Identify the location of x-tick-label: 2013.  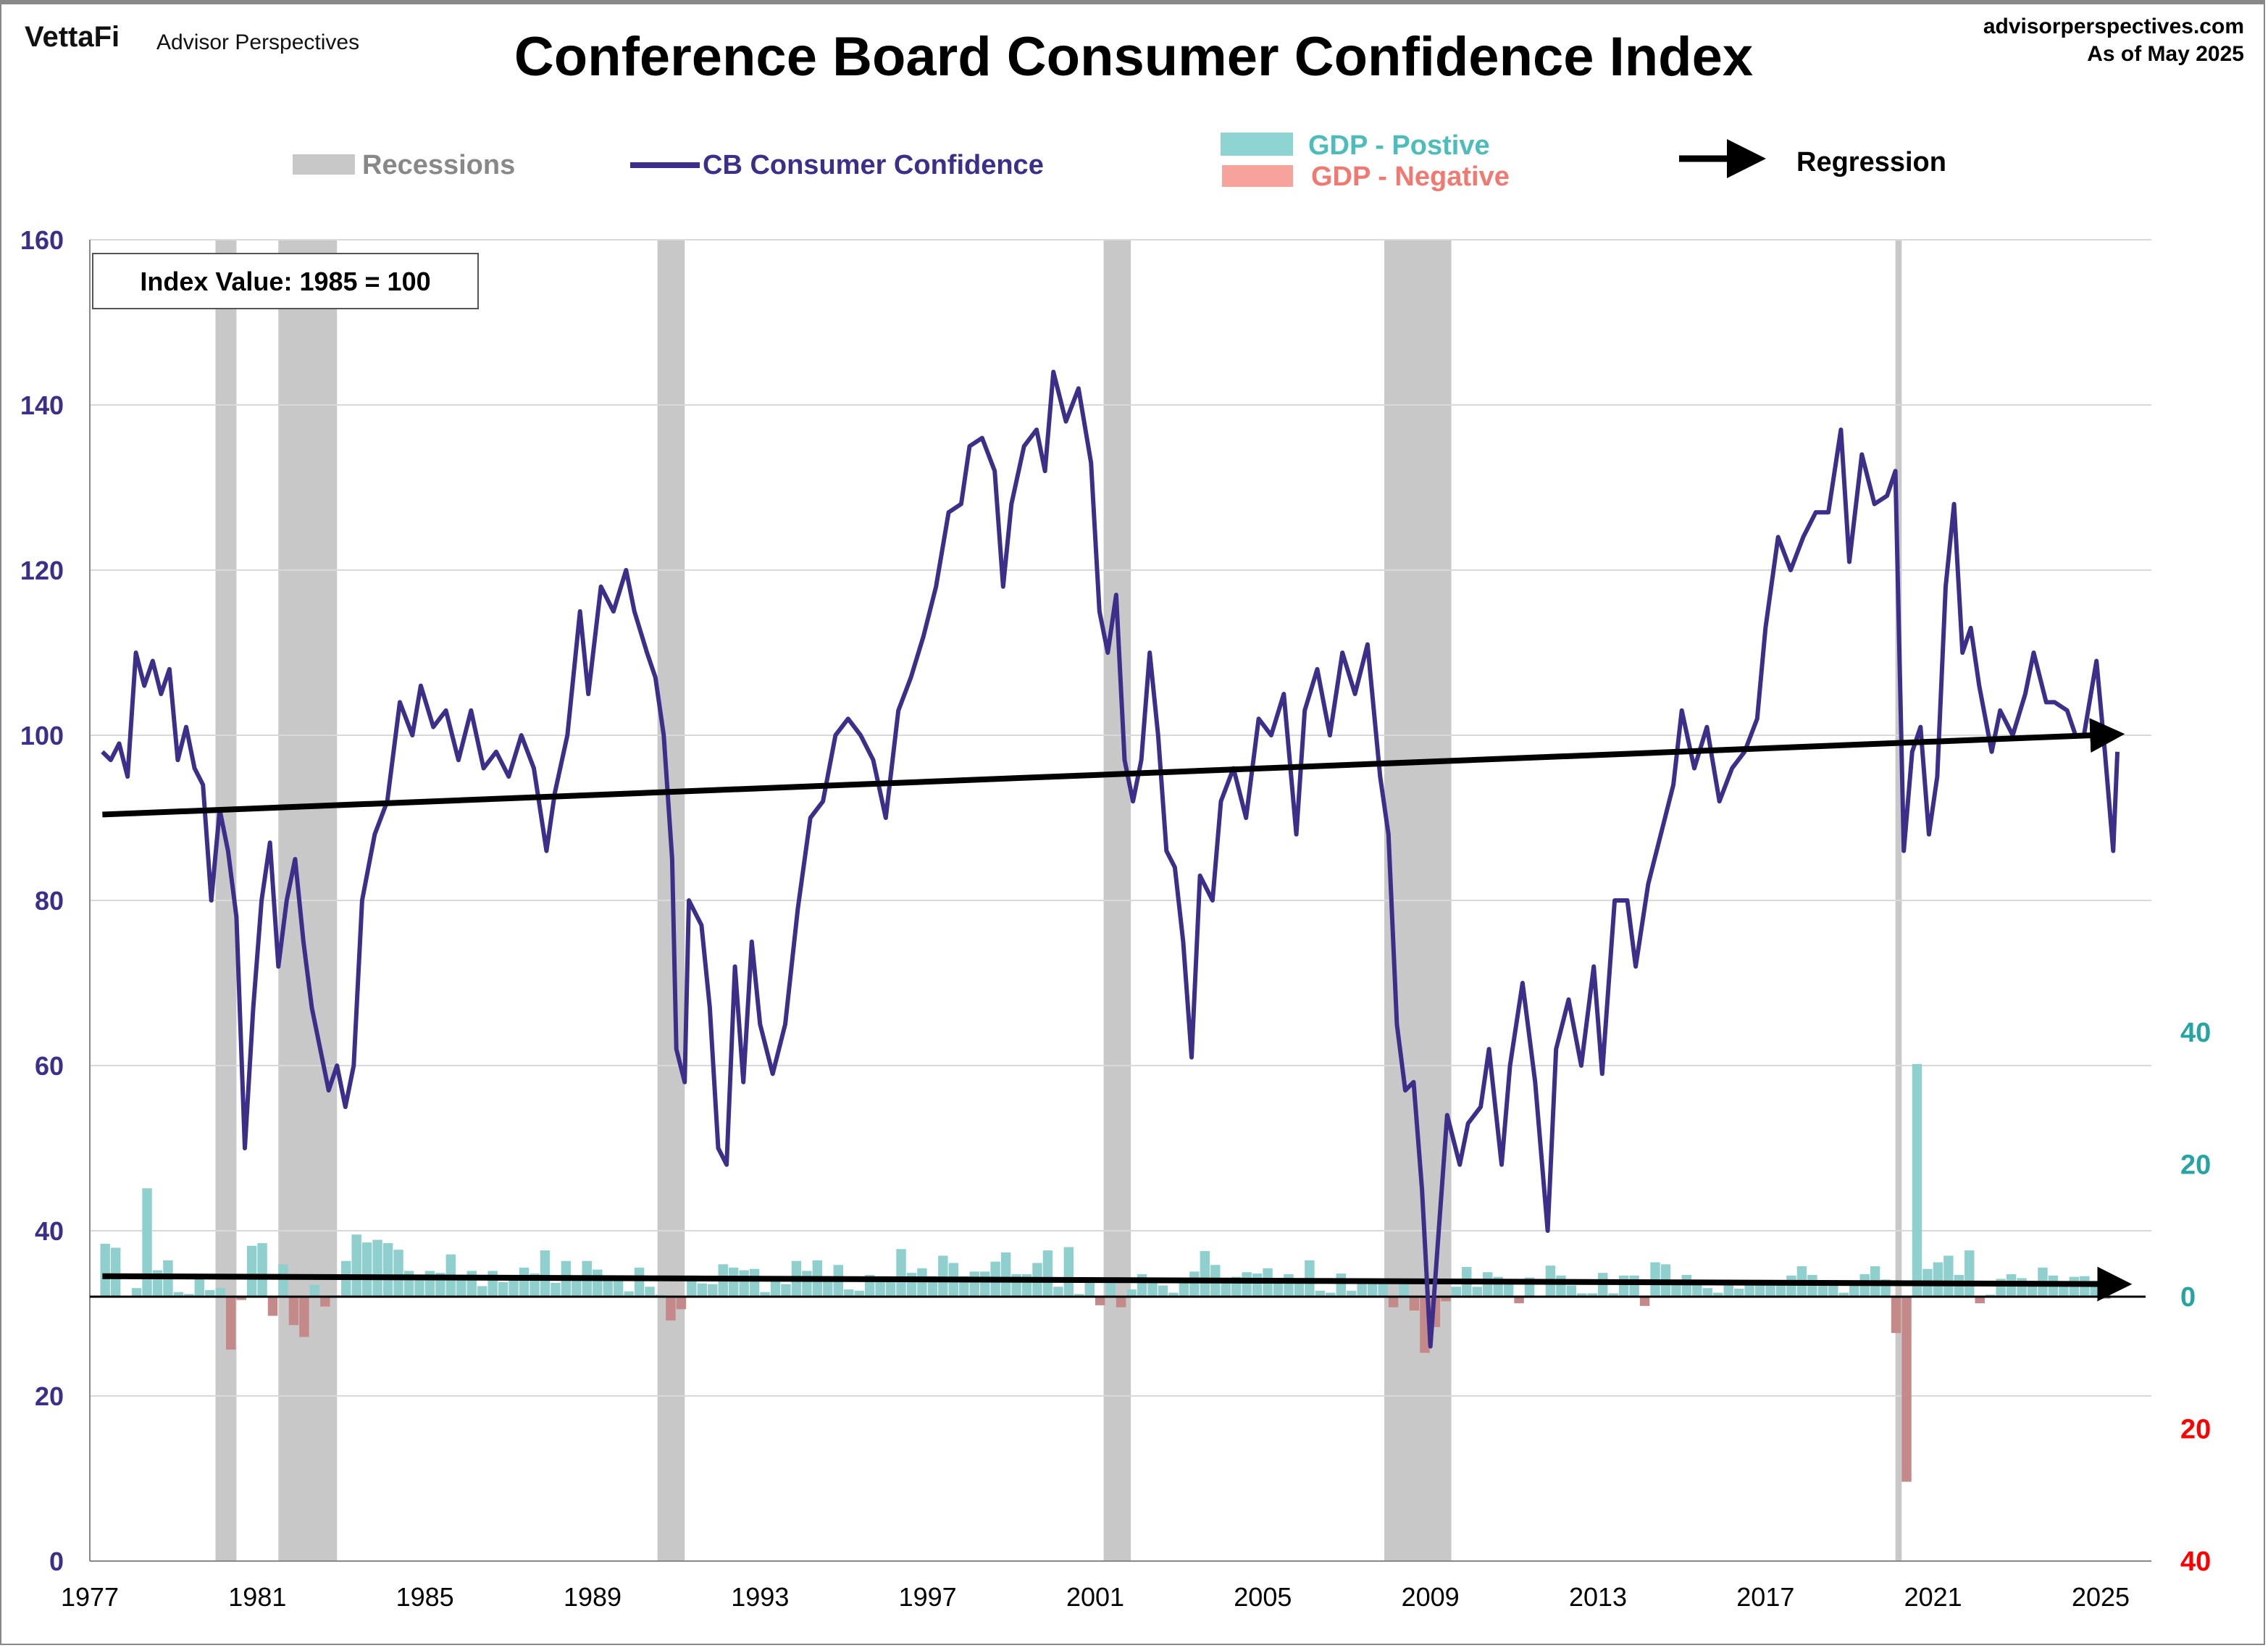
(1598, 1597).